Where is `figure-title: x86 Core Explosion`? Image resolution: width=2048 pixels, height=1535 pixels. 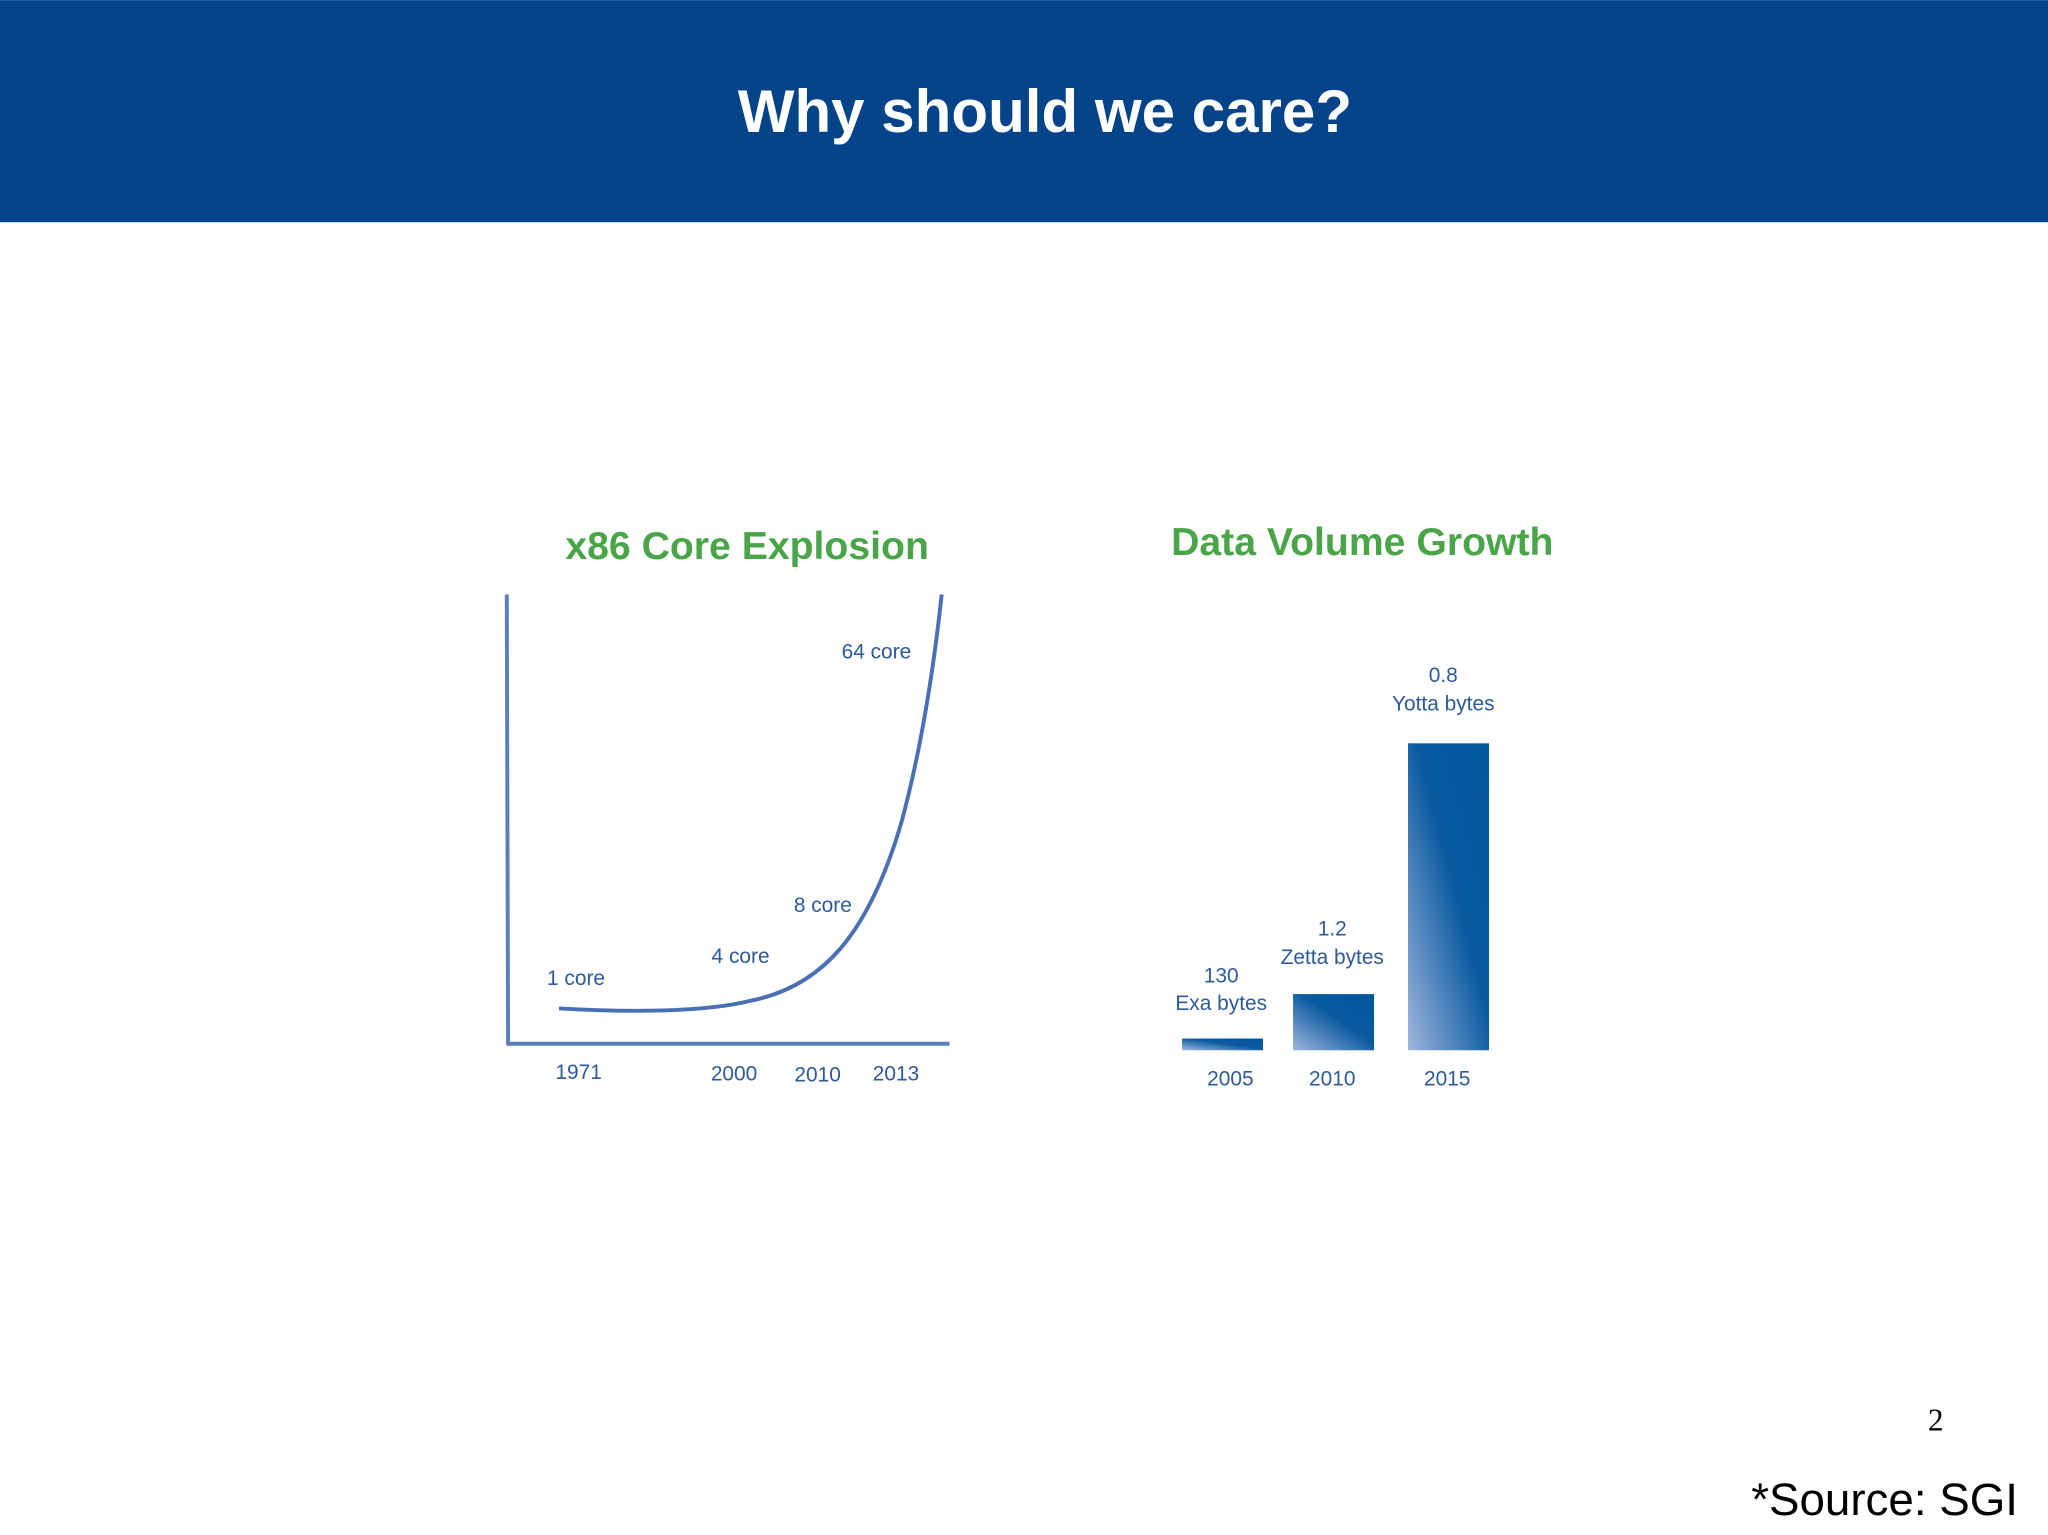 figure-title: x86 Core Explosion is located at coordinates (747, 546).